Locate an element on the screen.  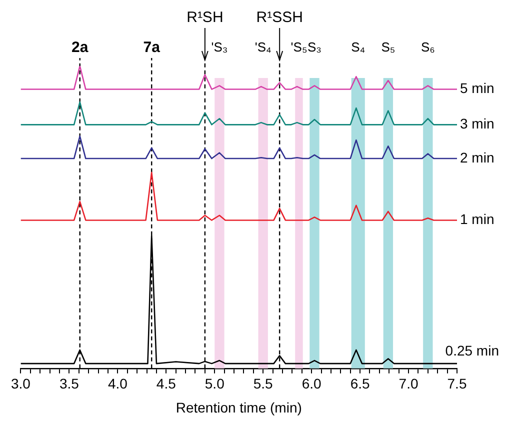
band-label: S₆ is located at coordinates (427, 47).